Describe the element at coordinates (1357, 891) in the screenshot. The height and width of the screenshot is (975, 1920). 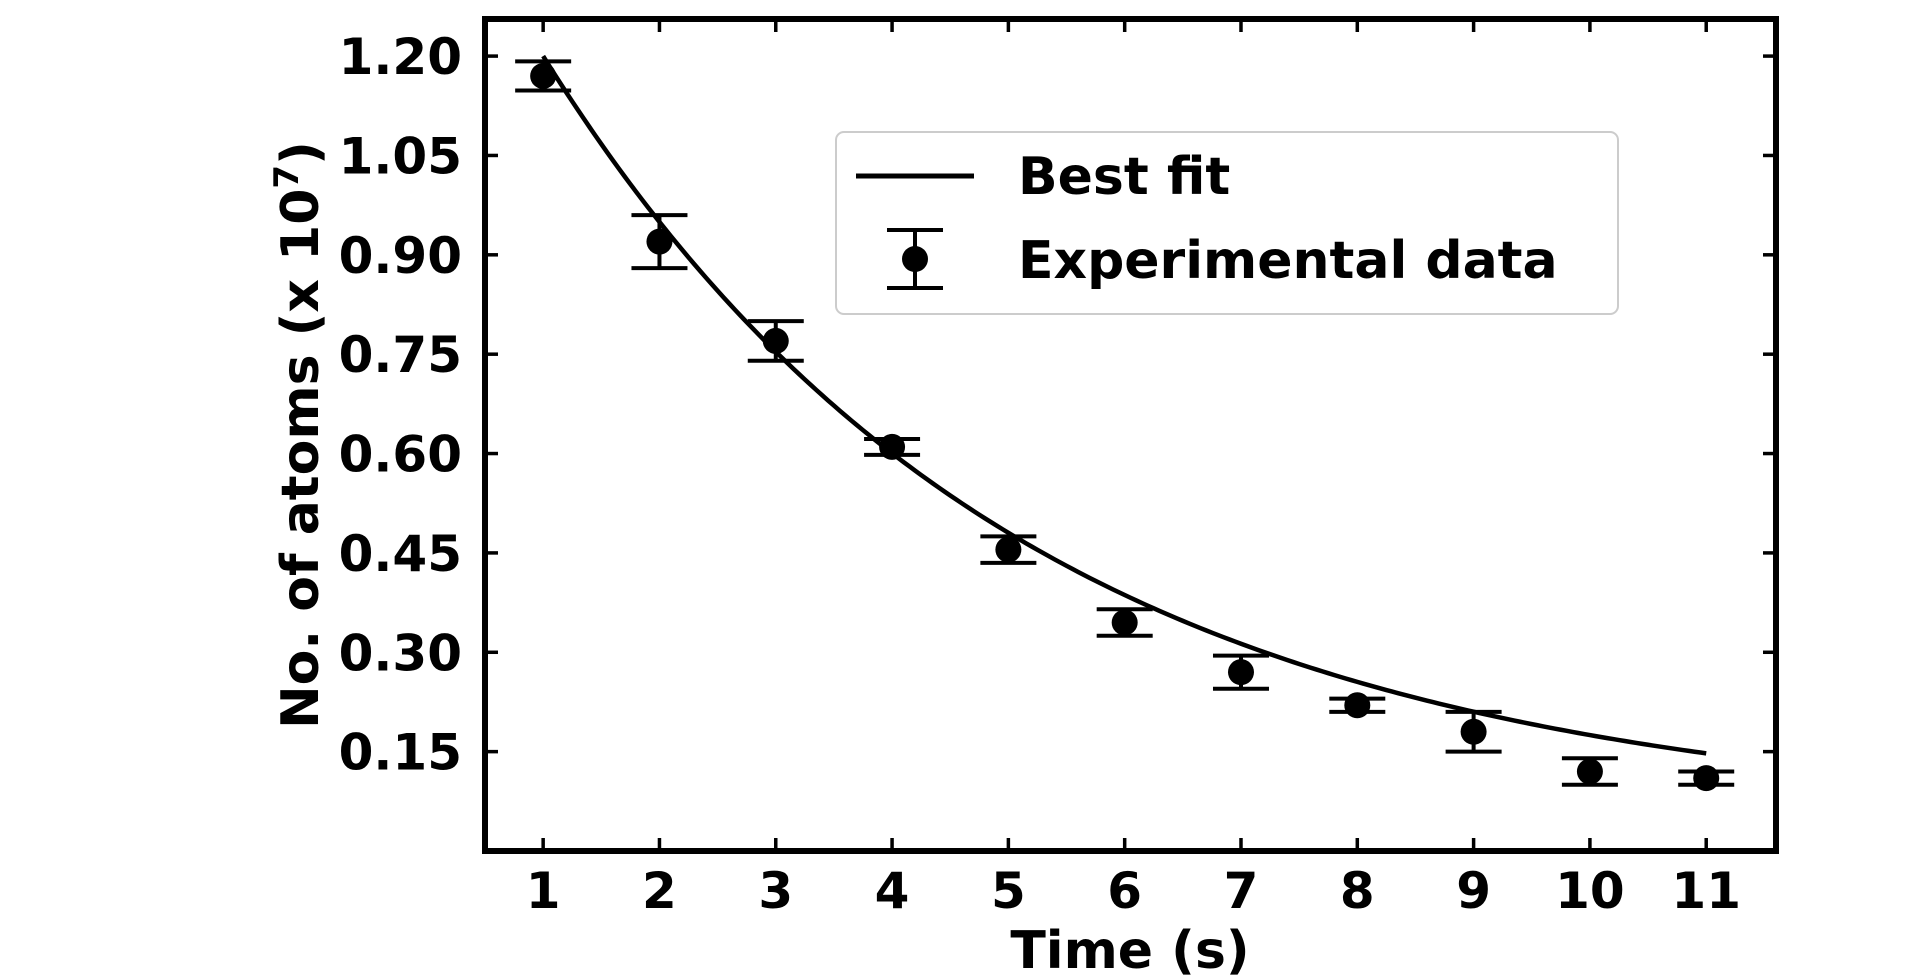
I see `x-tick-label: 8` at that location.